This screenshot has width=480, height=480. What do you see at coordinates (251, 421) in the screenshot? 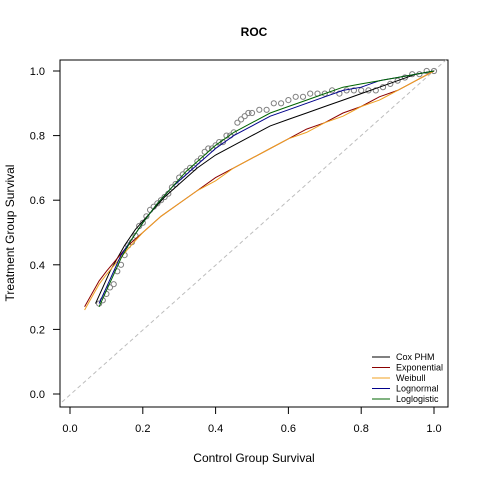
I see `x-axis: 0.0 0.2 0.4 0.6 0.8 1.0` at bounding box center [251, 421].